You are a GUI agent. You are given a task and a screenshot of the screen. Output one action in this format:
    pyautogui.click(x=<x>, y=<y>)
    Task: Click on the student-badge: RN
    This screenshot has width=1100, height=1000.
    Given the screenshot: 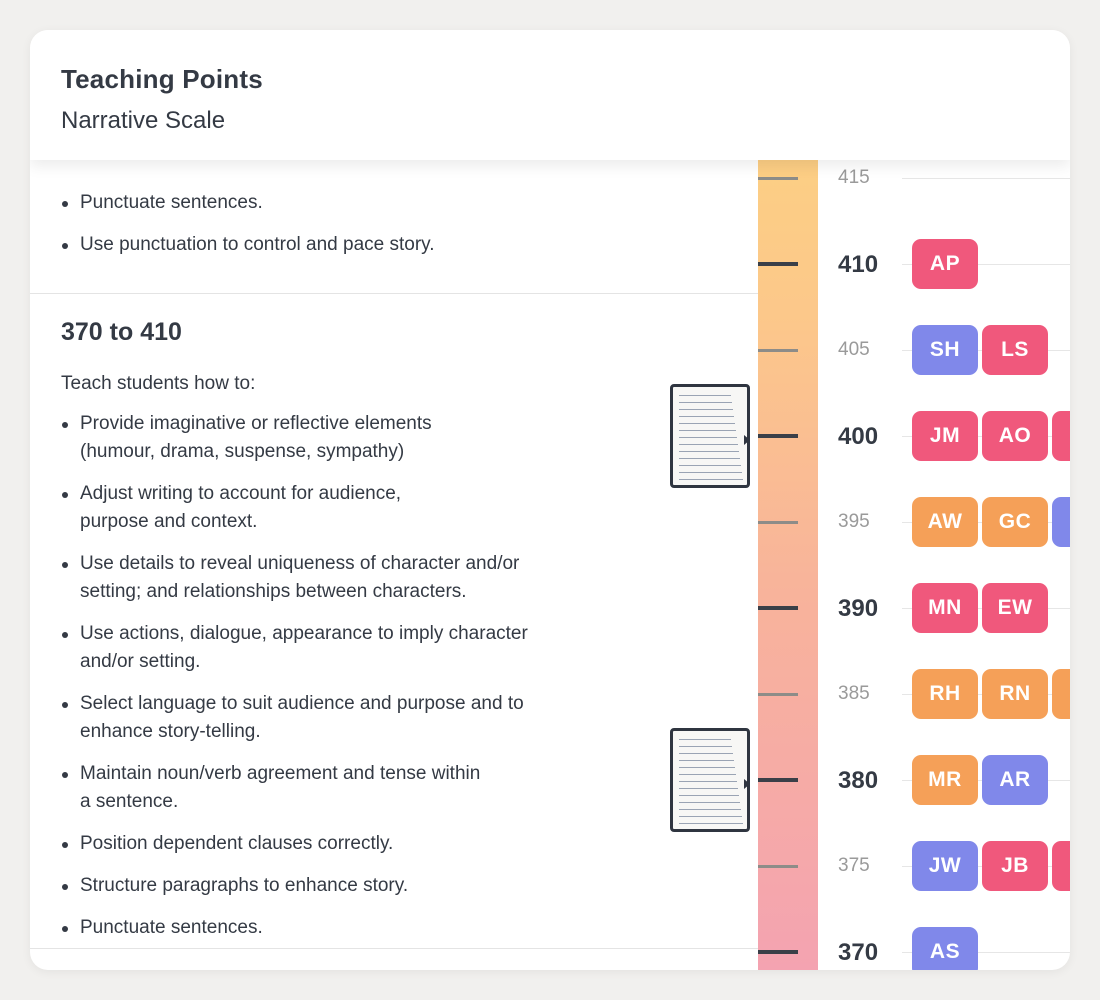 What is the action you would take?
    pyautogui.click(x=1015, y=694)
    